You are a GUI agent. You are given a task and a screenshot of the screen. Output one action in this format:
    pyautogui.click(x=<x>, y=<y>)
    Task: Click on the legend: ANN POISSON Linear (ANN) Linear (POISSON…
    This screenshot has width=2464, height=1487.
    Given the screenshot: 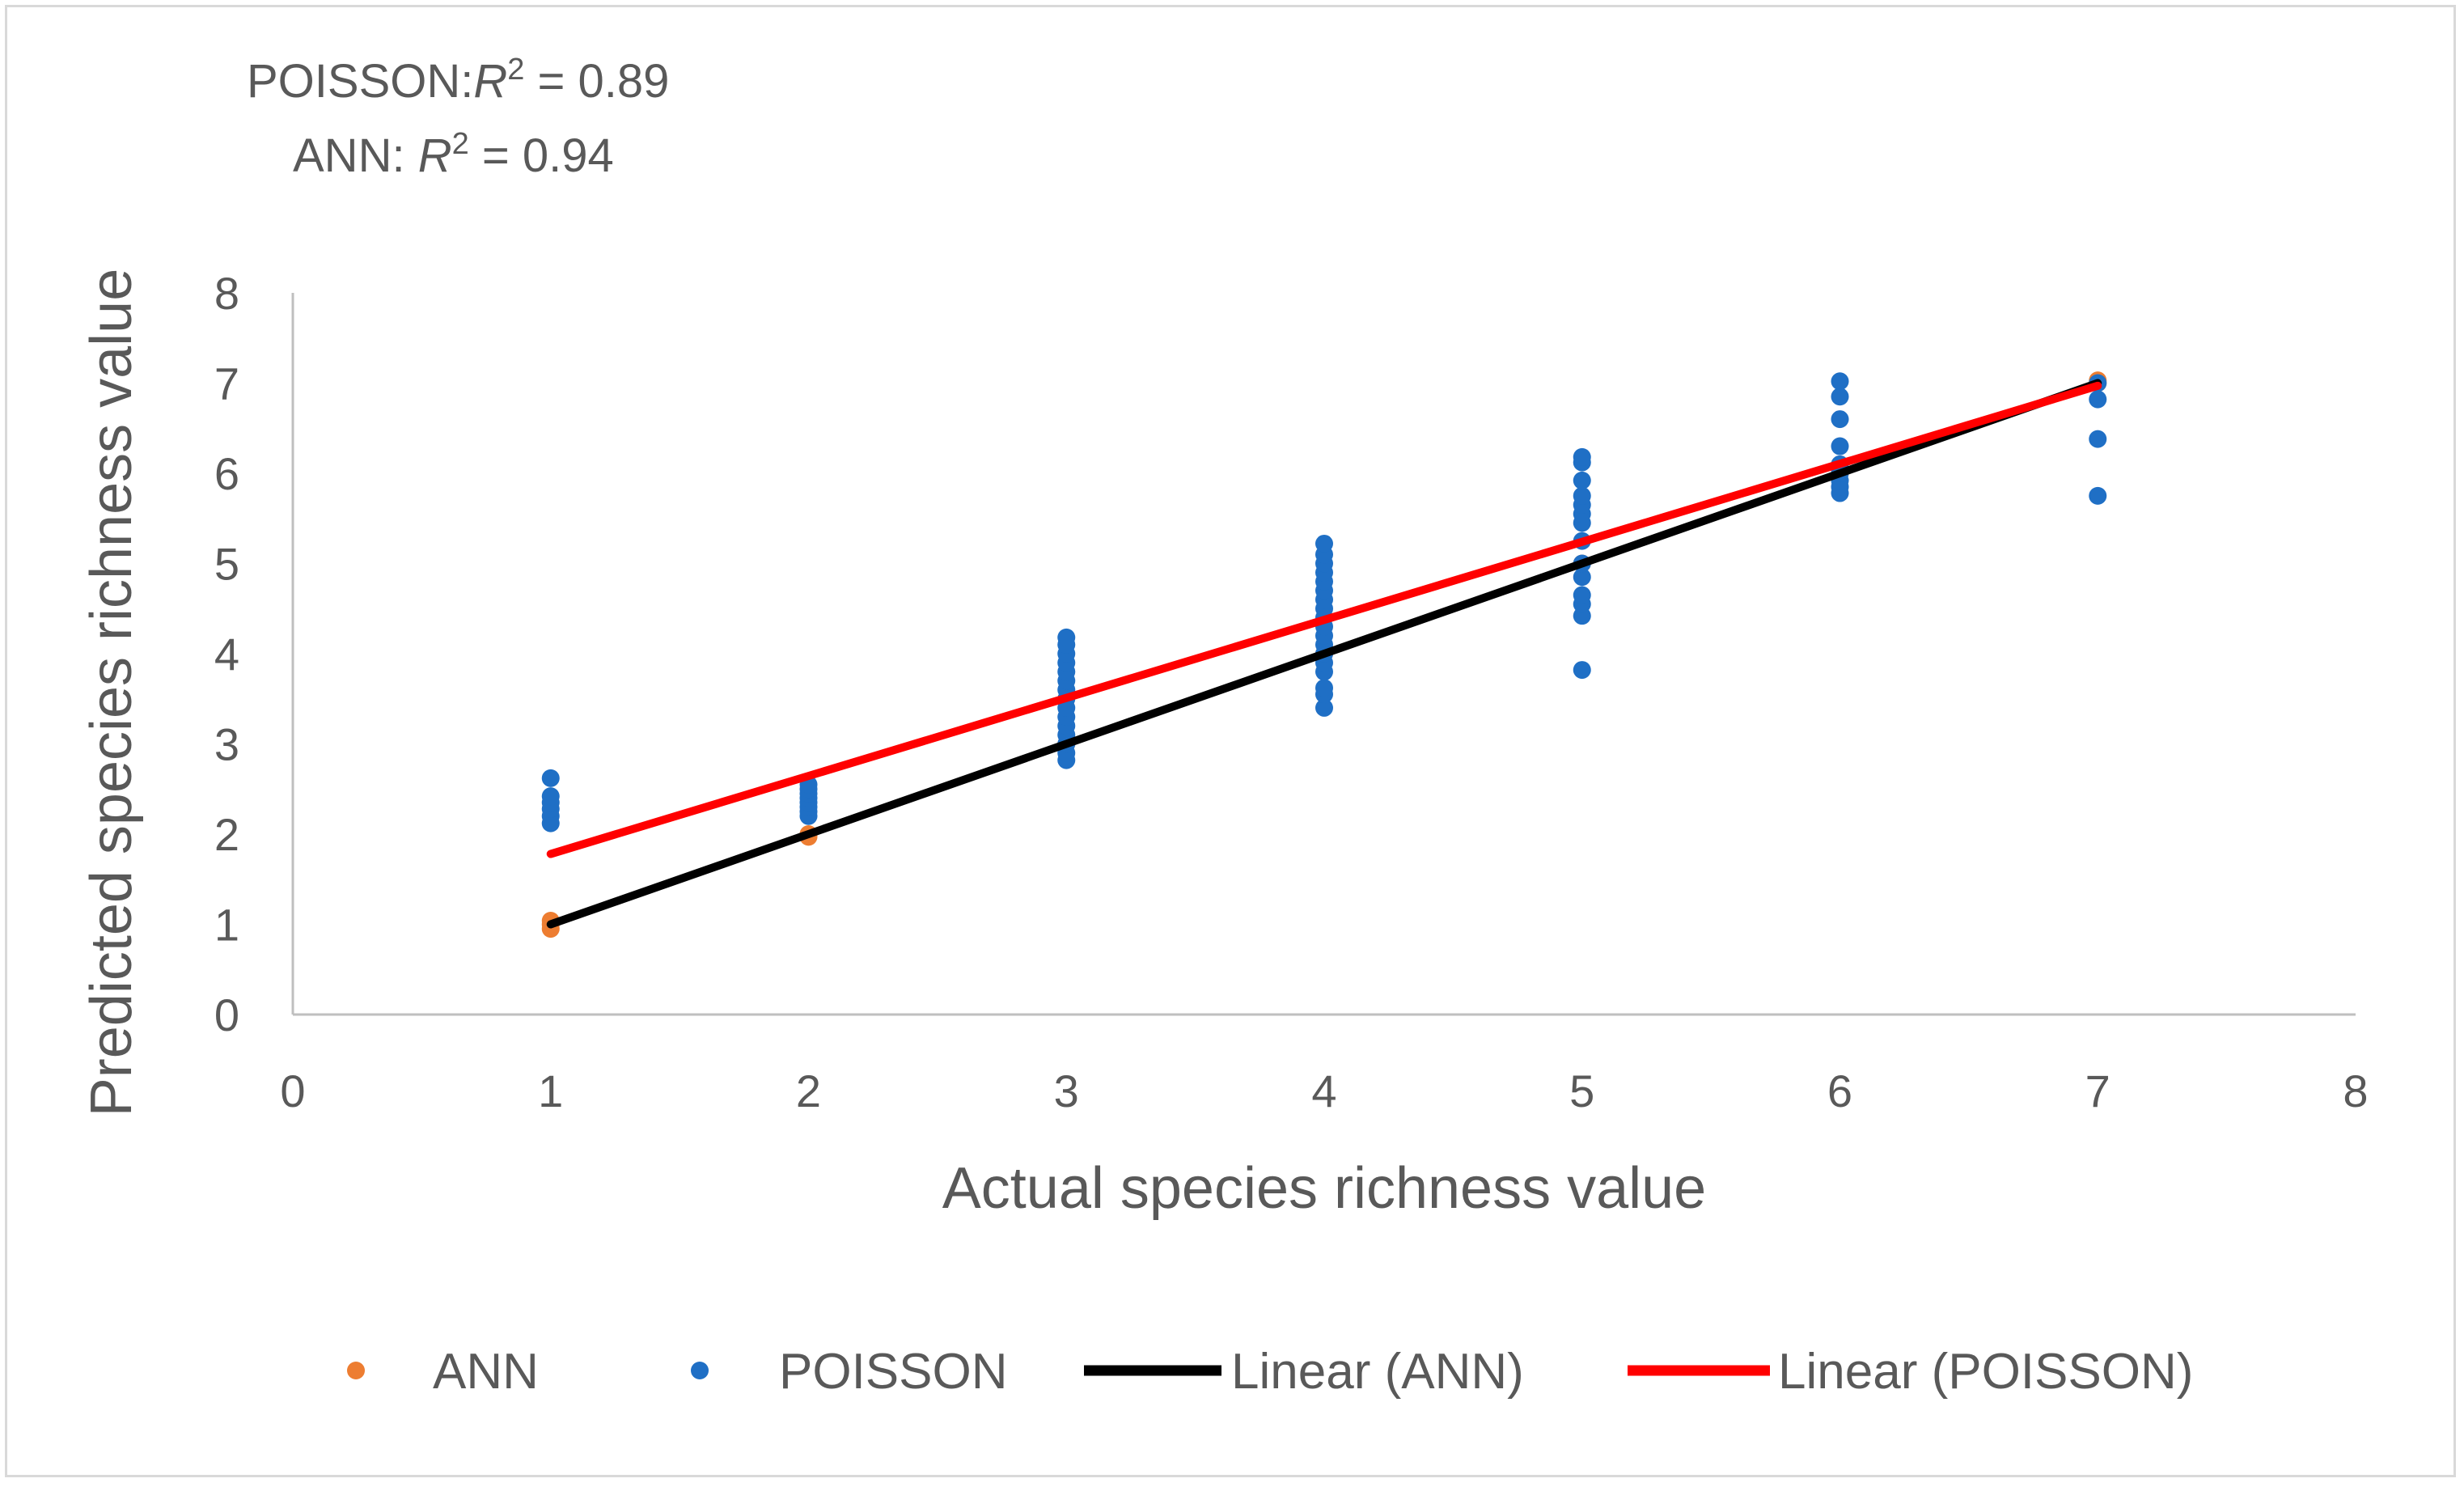 What is the action you would take?
    pyautogui.click(x=1270, y=1372)
    